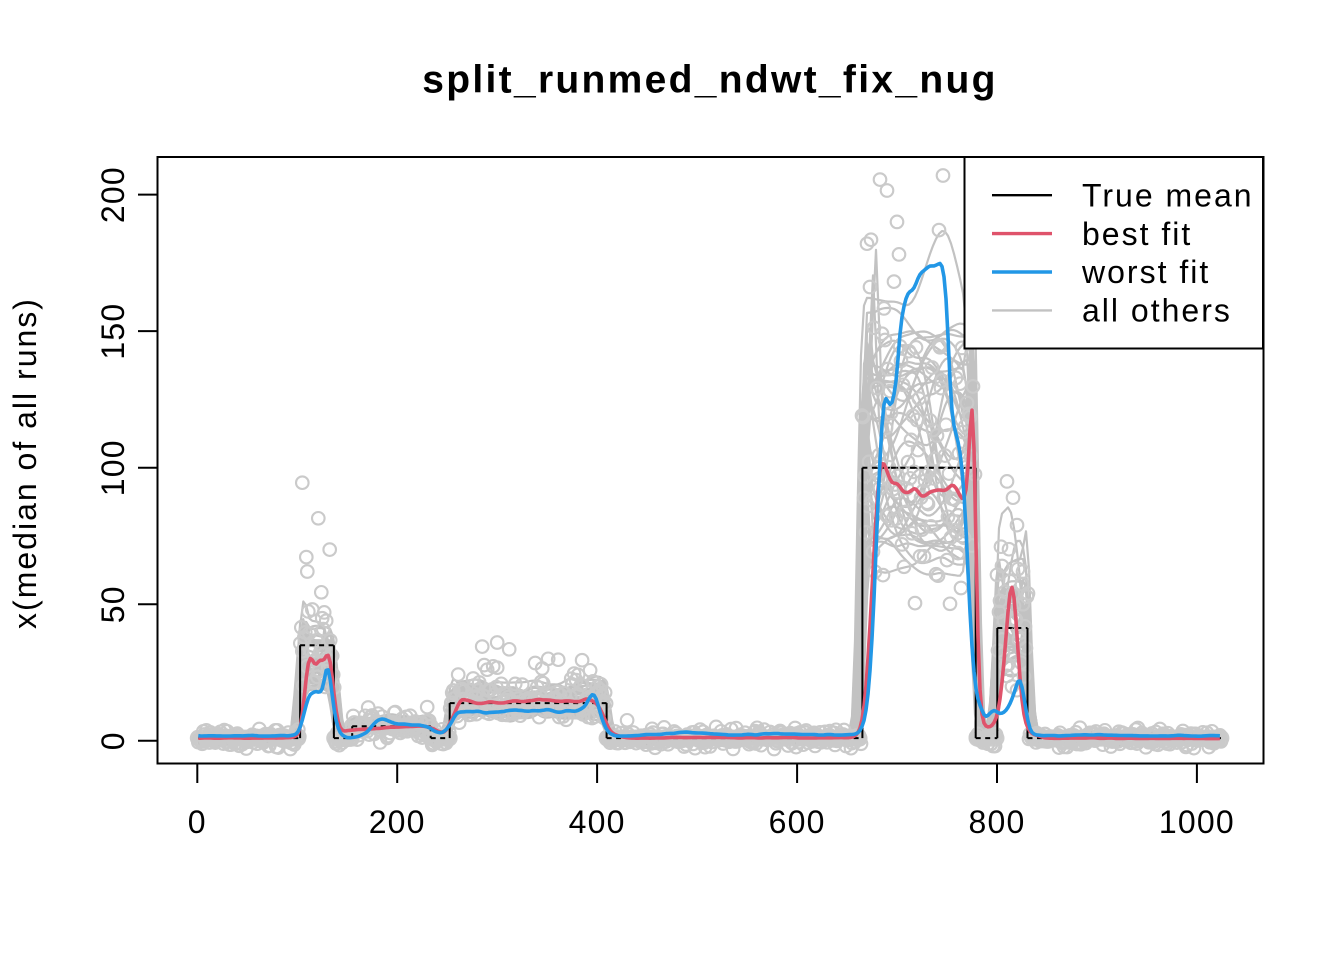 This screenshot has width=1344, height=960. I want to click on svg-text: 600, so click(797, 822).